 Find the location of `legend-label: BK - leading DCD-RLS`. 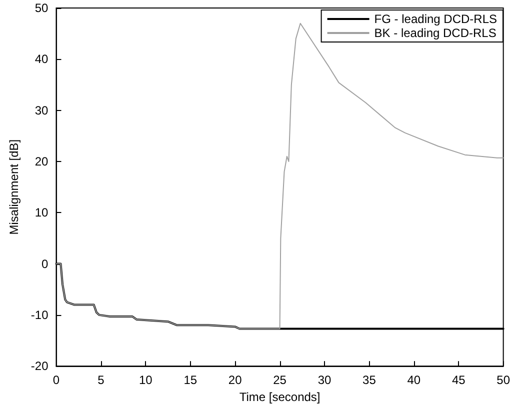

legend-label: BK - leading DCD-RLS is located at coordinates (435, 33).